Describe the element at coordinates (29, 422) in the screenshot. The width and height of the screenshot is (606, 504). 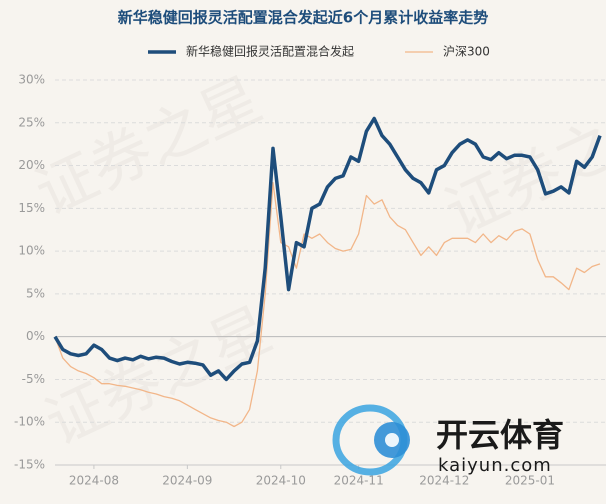
I see `y-tick-label: -10%` at that location.